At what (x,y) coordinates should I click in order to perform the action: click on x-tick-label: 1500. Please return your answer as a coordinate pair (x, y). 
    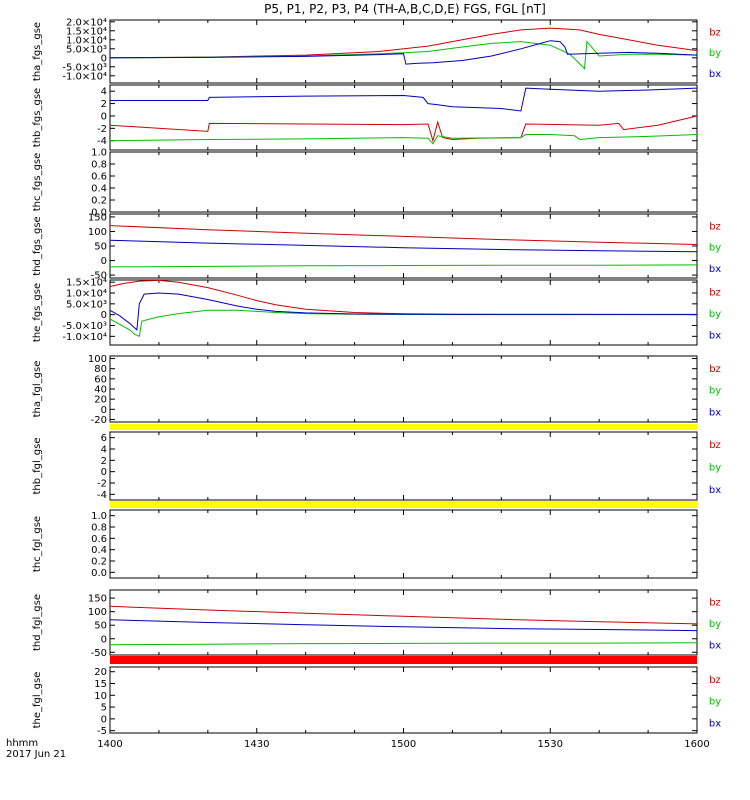
    Looking at the image, I should click on (403, 744).